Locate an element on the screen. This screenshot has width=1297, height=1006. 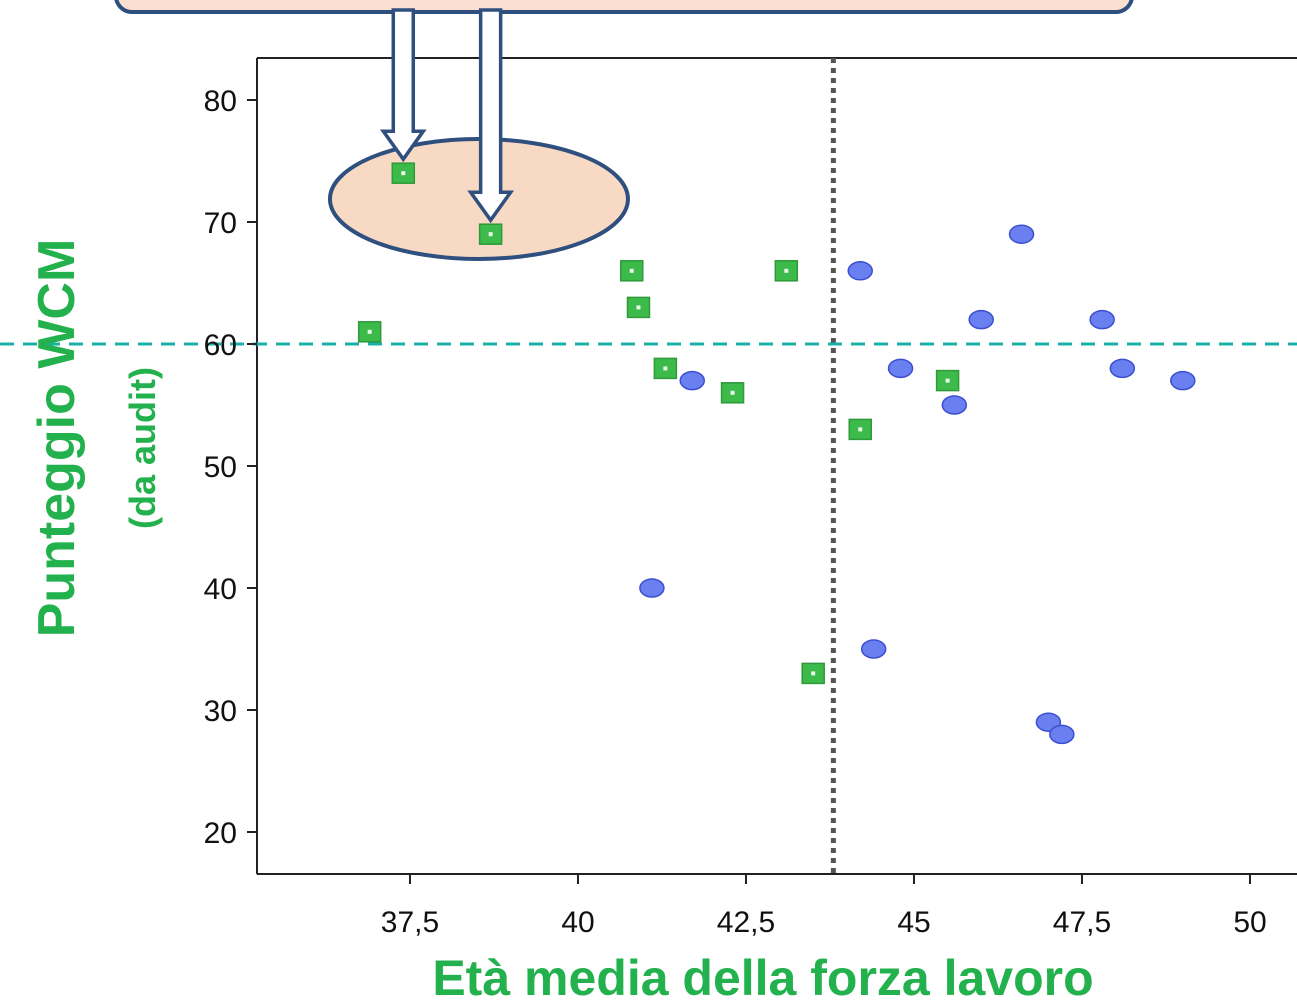
x-tick-label: 40 is located at coordinates (577, 922).